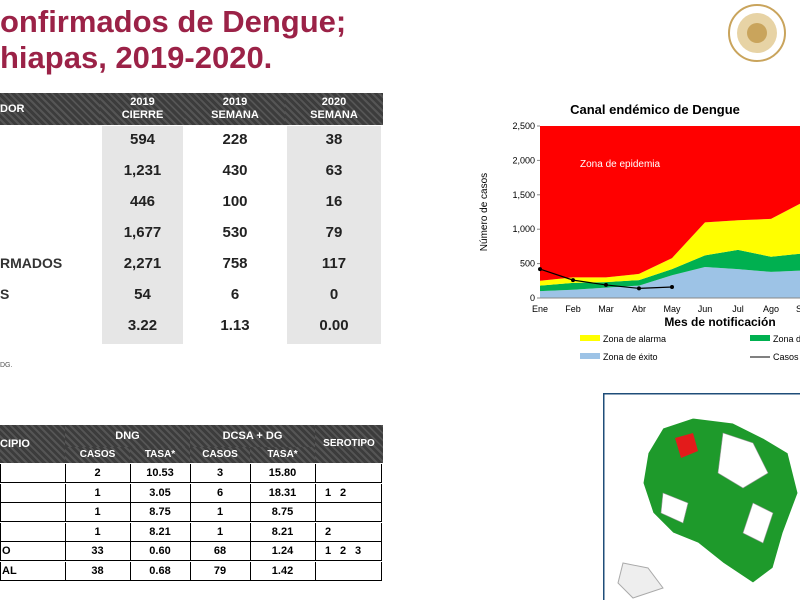 The height and width of the screenshot is (600, 800). I want to click on title: onfirmados de Dengue;, so click(173, 21).